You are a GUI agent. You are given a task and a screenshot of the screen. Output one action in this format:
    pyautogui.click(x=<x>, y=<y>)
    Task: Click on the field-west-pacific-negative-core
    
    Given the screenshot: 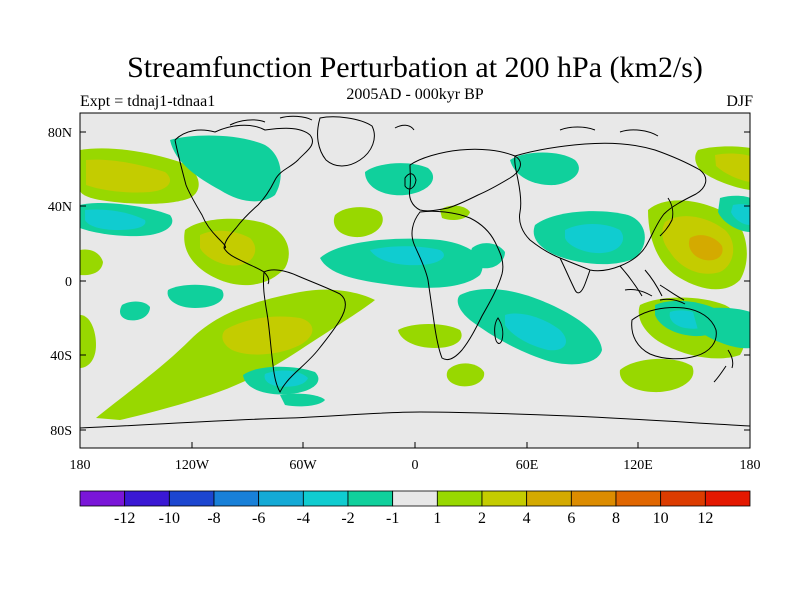 What is the action you would take?
    pyautogui.click(x=115, y=219)
    